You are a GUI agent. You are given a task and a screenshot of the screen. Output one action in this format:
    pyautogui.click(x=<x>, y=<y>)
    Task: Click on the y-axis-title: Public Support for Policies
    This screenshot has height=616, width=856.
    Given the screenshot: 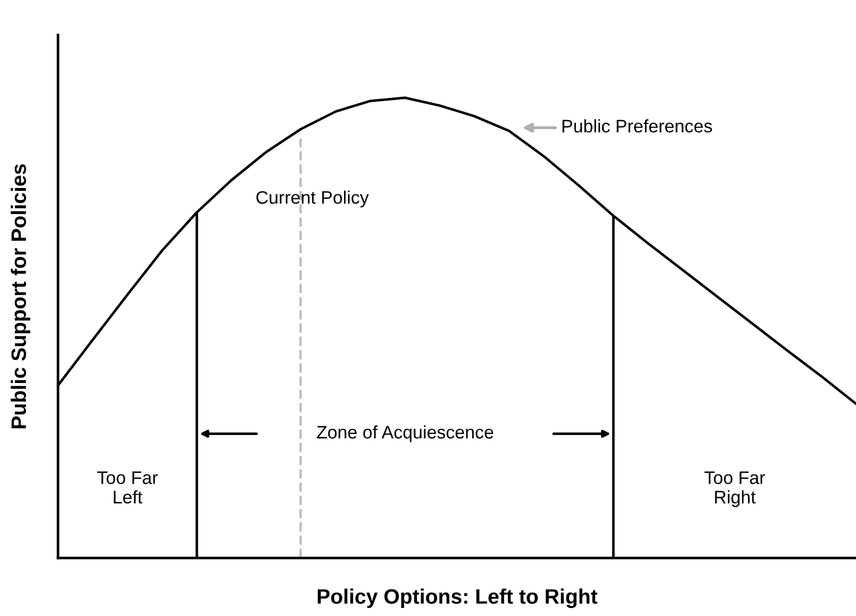 What is the action you would take?
    pyautogui.click(x=20, y=296)
    